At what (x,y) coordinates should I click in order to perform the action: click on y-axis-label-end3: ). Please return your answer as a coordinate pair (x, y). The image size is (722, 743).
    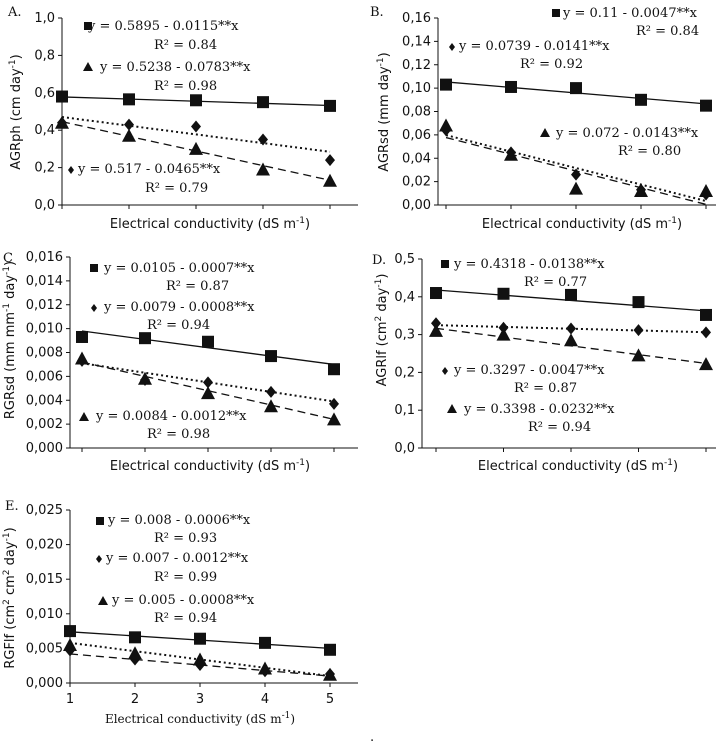
    Looking at the image, I should click on (10, 529).